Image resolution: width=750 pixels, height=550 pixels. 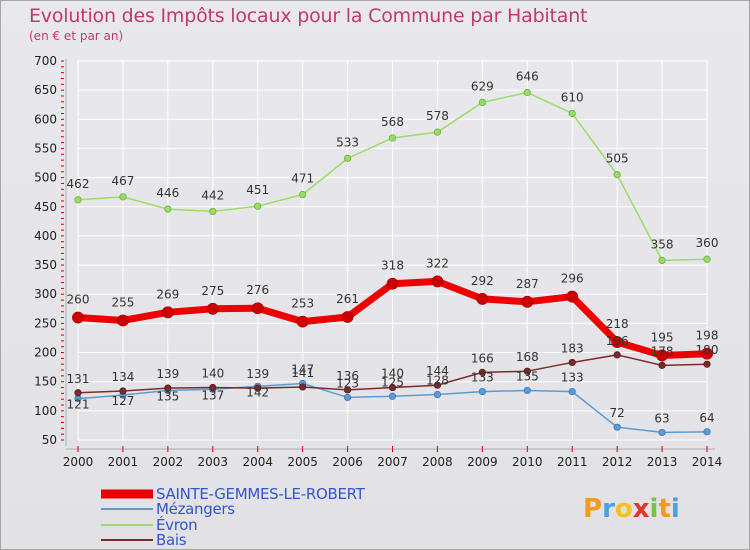 I want to click on data-label-mezangers: 72, so click(x=617, y=413).